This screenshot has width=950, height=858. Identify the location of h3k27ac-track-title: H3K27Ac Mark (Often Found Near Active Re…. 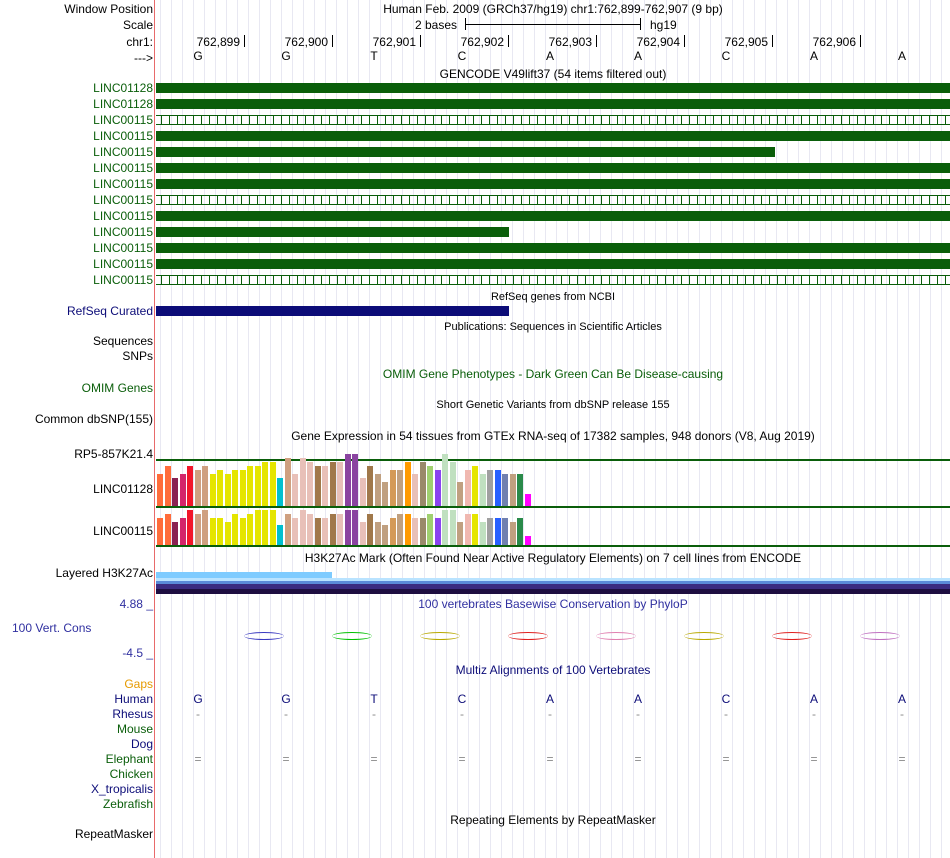
(553, 558).